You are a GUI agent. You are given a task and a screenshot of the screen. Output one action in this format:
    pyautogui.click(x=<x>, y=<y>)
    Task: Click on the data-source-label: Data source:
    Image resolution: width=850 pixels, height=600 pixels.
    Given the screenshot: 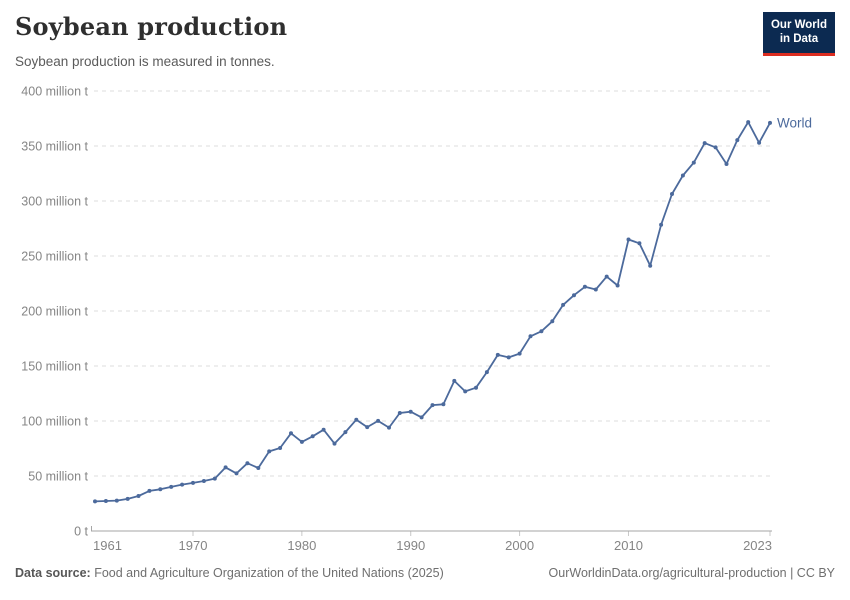 What is the action you would take?
    pyautogui.click(x=53, y=573)
    